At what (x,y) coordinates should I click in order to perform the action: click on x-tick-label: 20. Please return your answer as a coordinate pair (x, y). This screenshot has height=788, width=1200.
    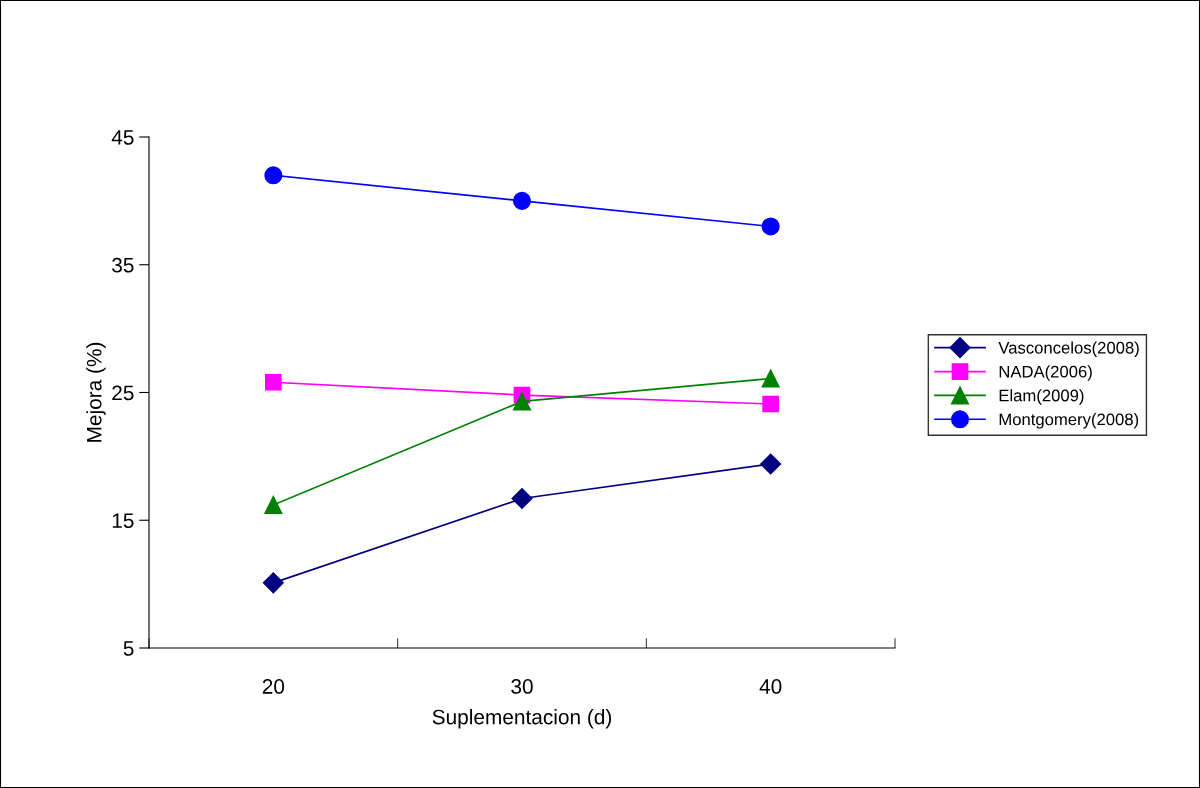
    Looking at the image, I should click on (273, 686).